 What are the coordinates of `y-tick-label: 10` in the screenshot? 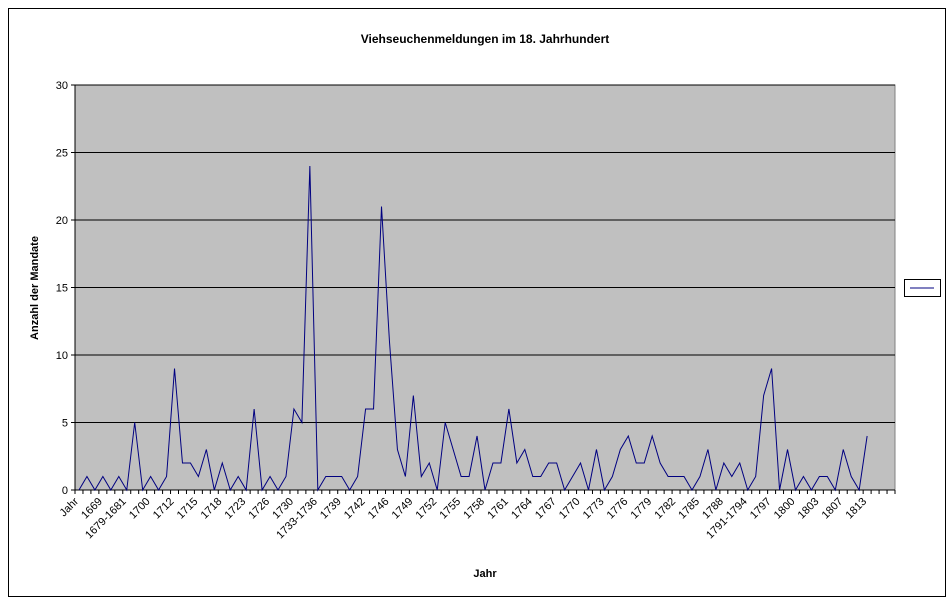 It's located at (62, 356).